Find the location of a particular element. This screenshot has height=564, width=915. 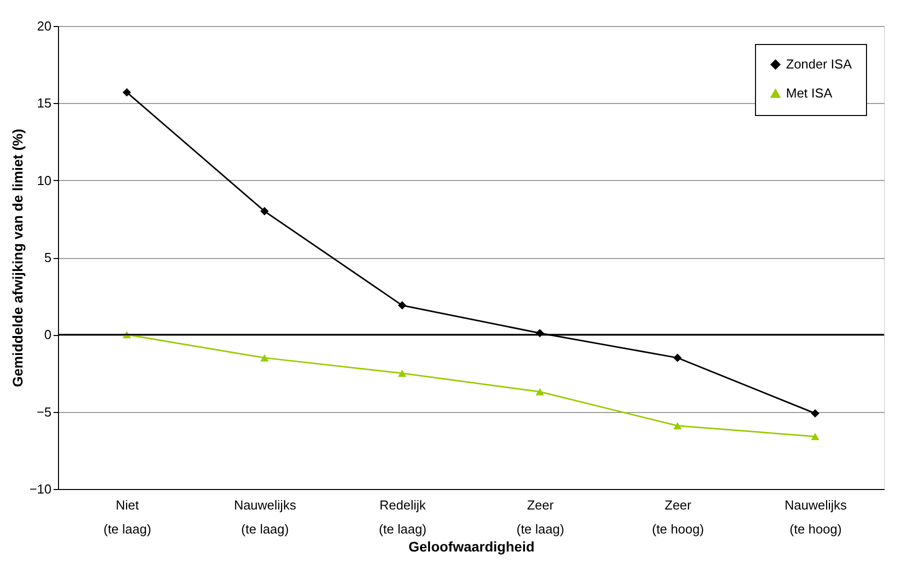

y-tick-label: −5 is located at coordinates (44, 412).